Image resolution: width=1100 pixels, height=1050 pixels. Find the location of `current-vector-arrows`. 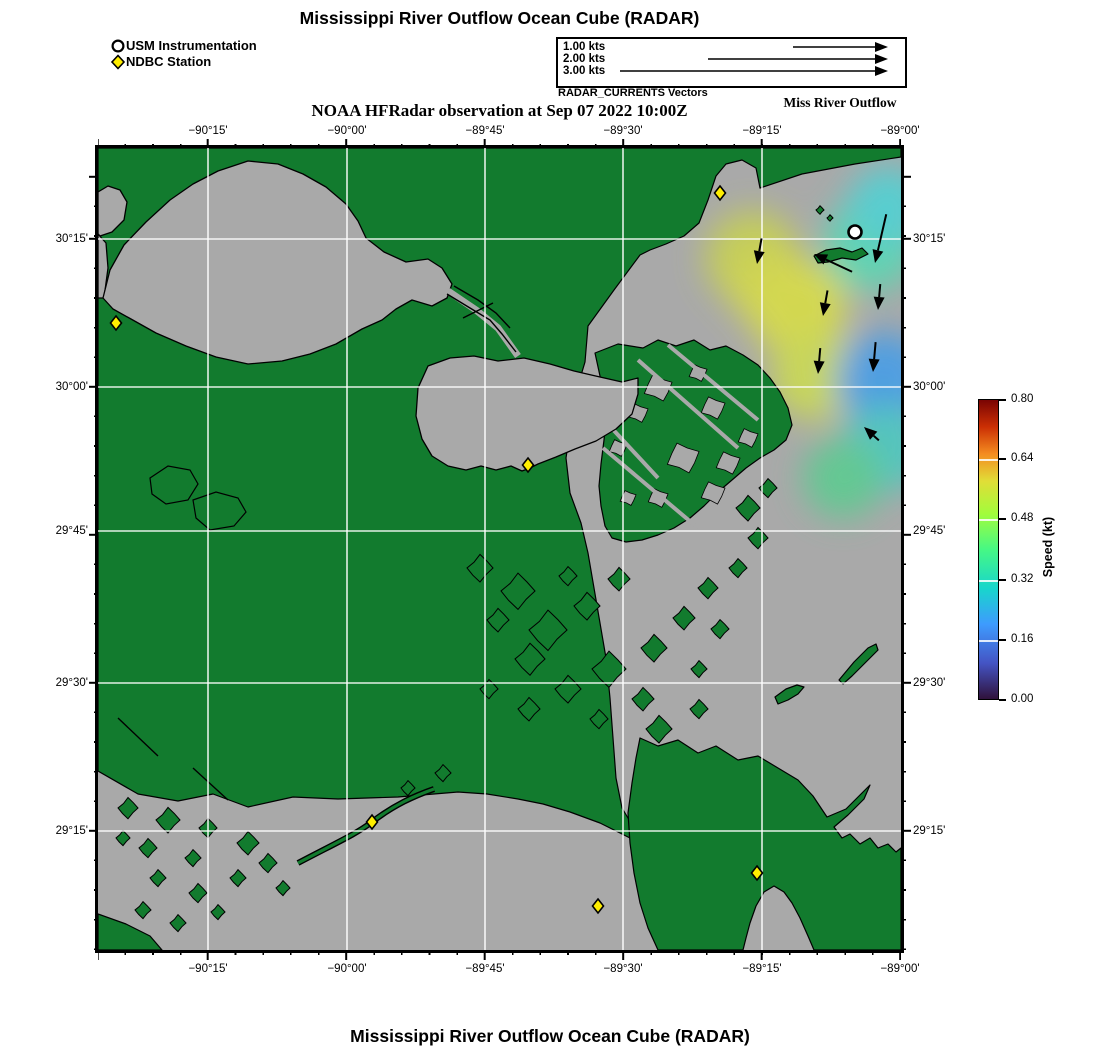

current-vector-arrows is located at coordinates (820, 328).